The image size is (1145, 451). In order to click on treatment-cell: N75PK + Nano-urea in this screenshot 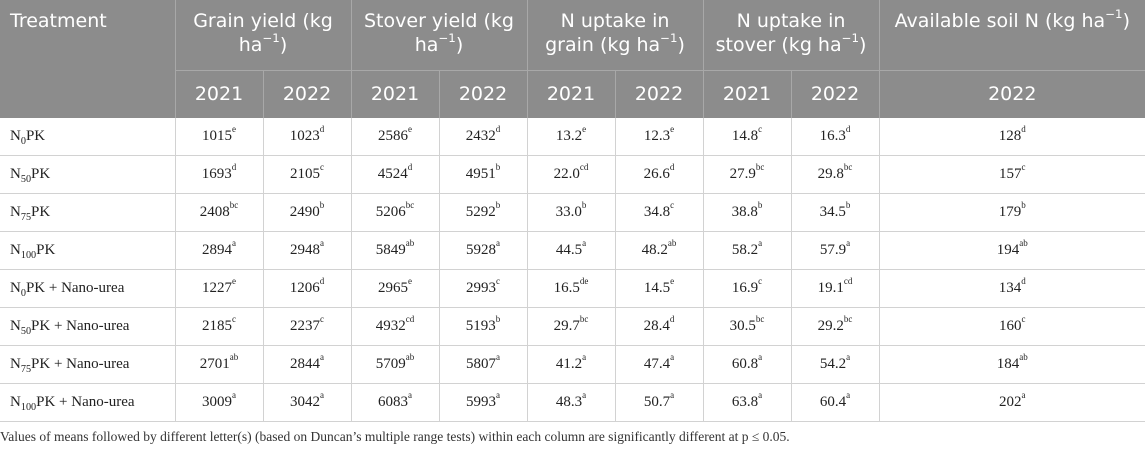, I will do `click(88, 364)`.